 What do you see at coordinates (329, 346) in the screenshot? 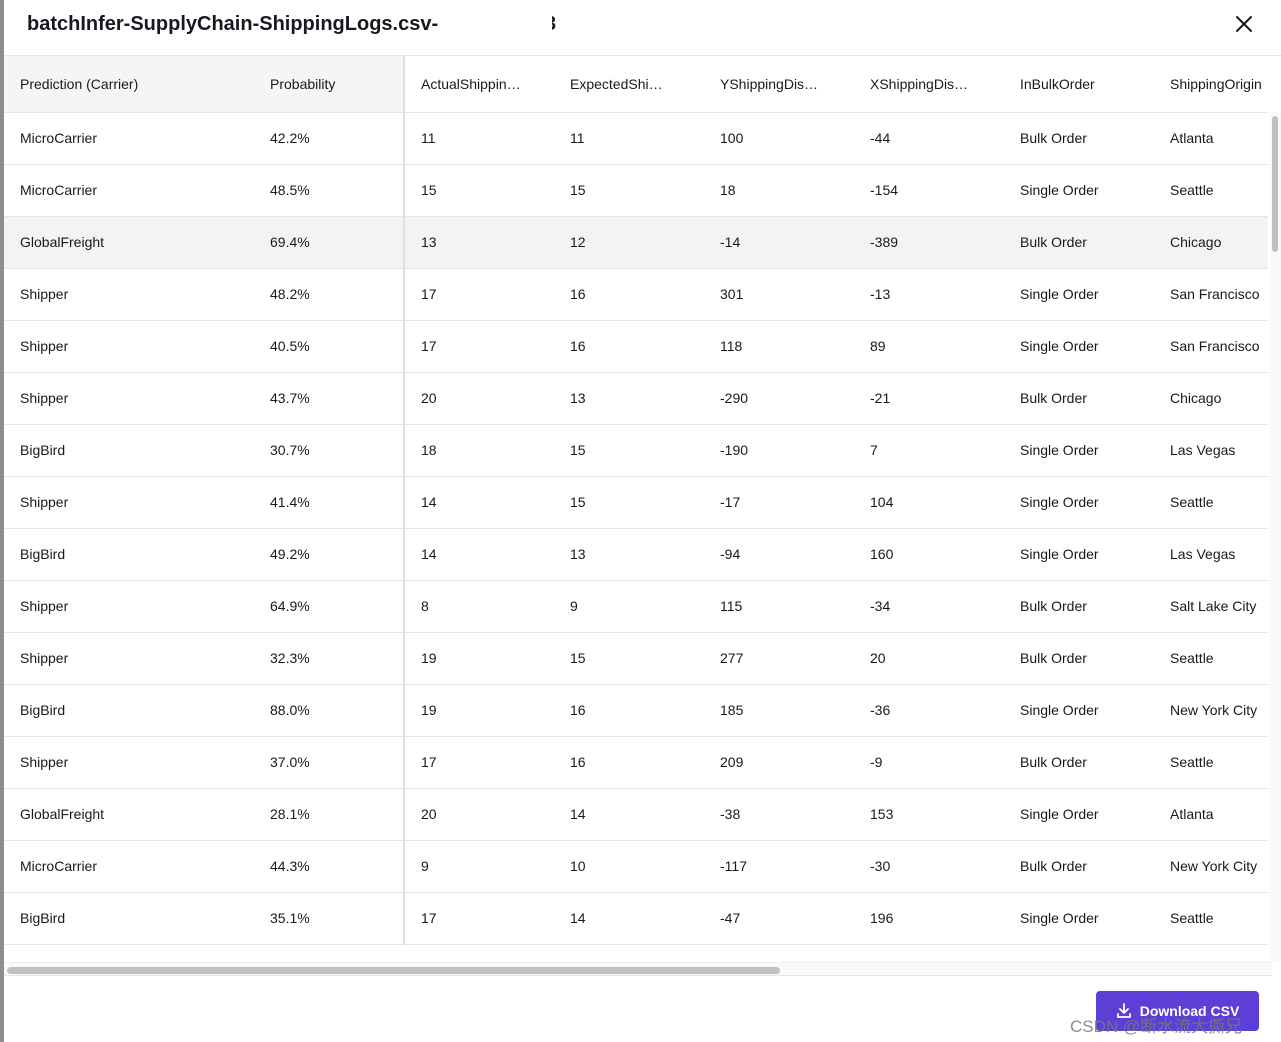
I see `table-cell: 40.5%` at bounding box center [329, 346].